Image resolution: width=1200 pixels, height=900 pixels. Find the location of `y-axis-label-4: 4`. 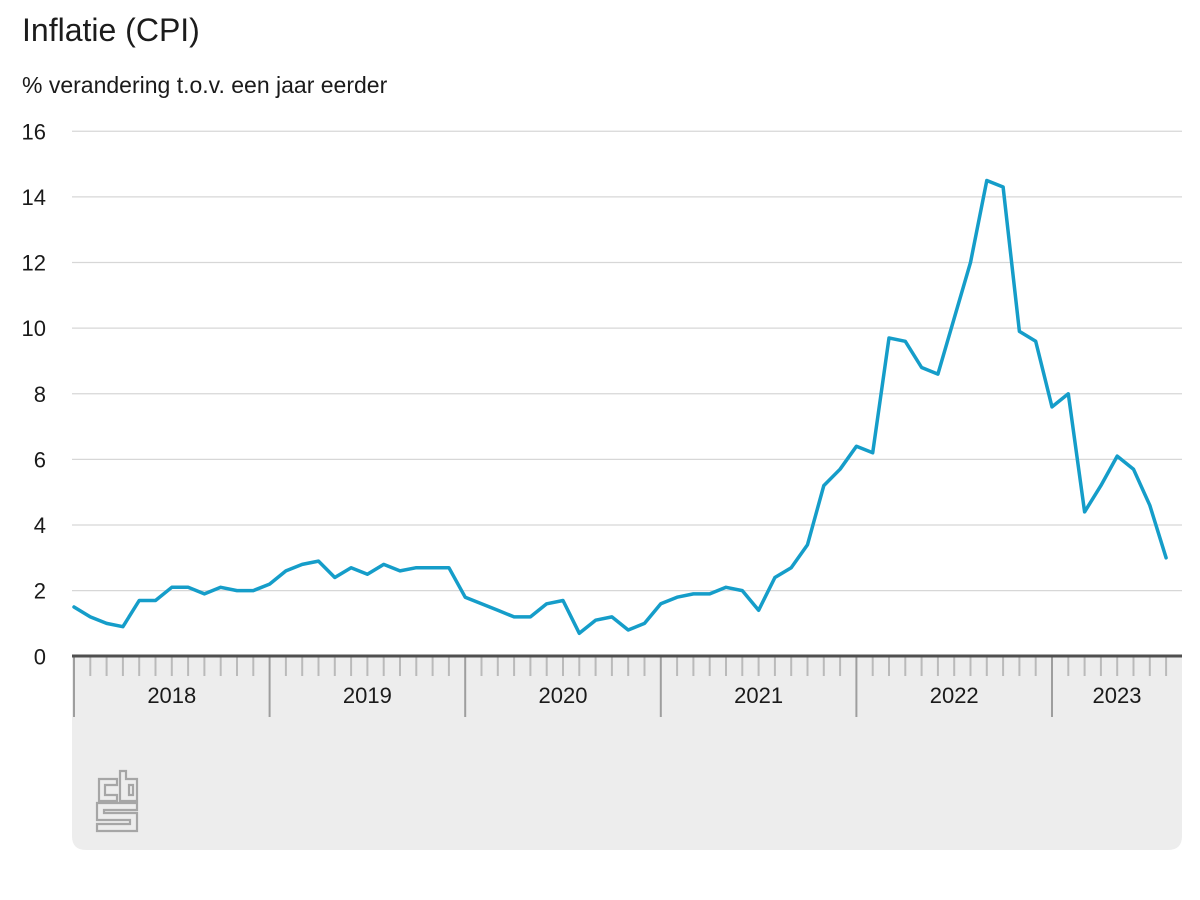

y-axis-label-4: 4 is located at coordinates (40, 525).